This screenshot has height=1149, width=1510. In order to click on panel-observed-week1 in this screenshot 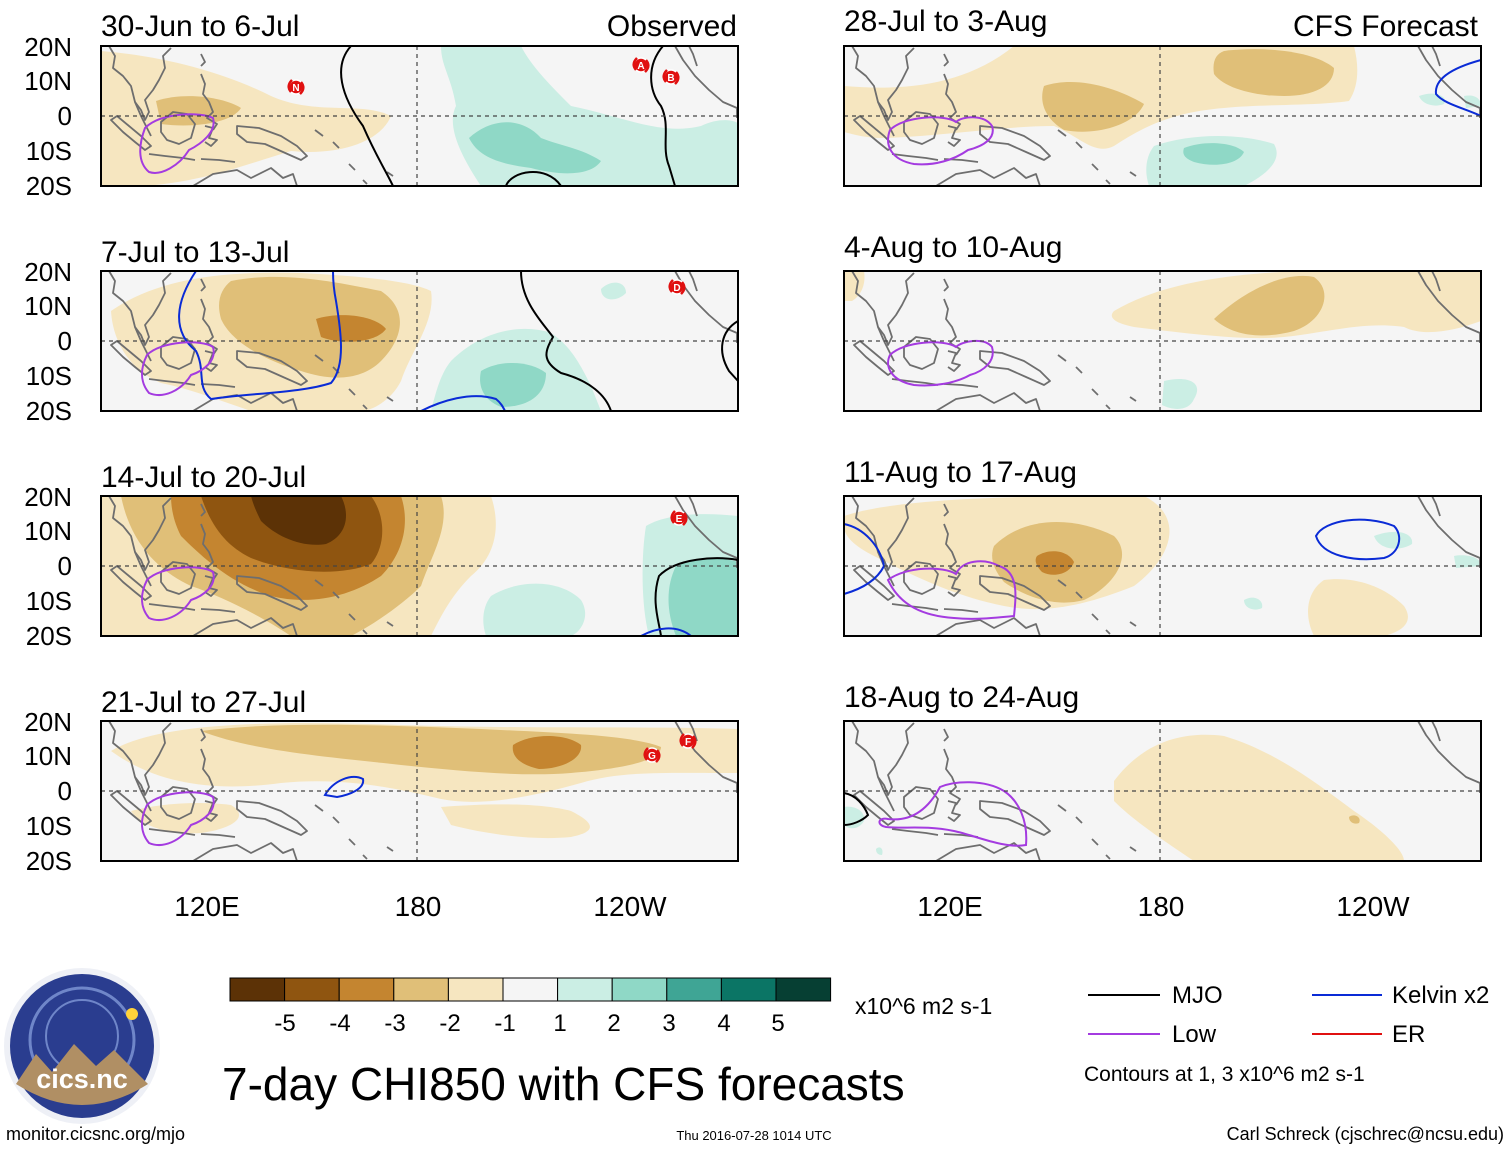, I will do `click(419, 116)`.